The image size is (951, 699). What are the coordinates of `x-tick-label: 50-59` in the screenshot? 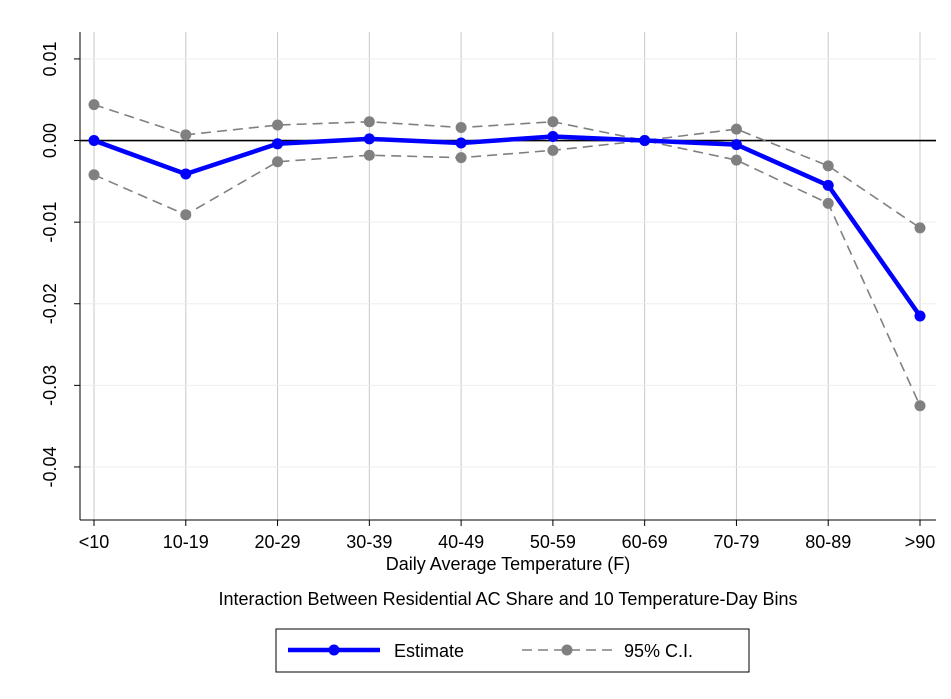 It's located at (553, 542).